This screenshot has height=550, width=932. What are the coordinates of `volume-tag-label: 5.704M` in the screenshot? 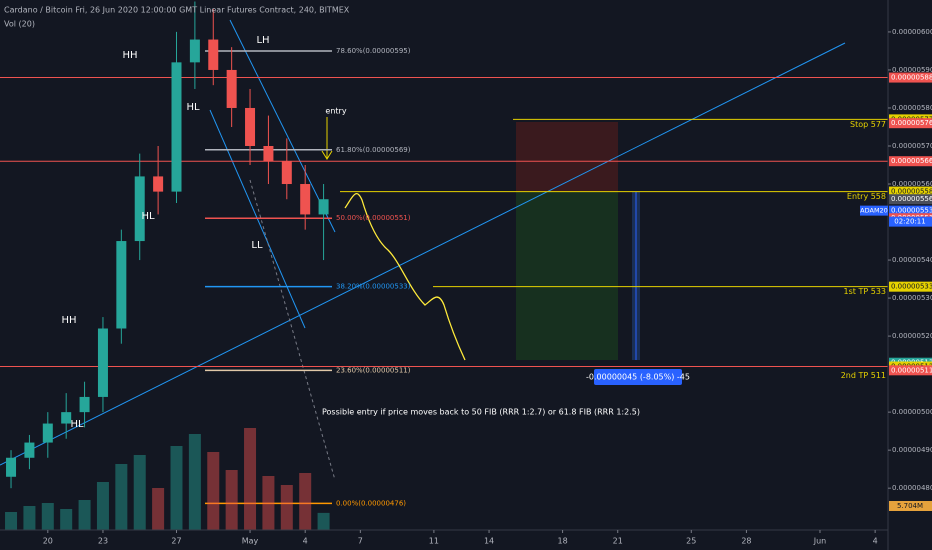 It's located at (910, 506).